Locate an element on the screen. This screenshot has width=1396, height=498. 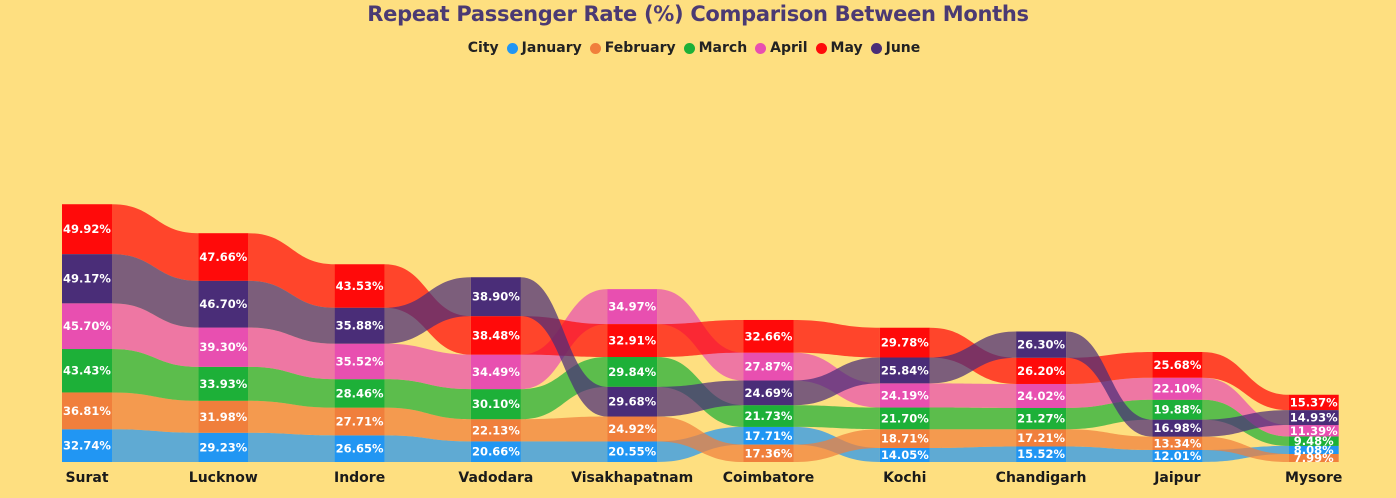
bar-mysore-january is located at coordinates (1313, 450).